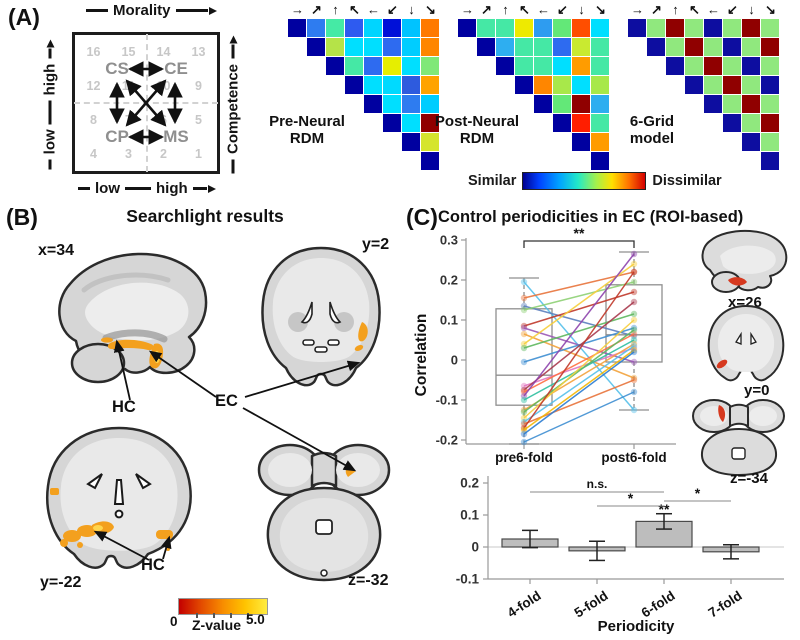  I want to click on slice-label-y2: y=2, so click(376, 244).